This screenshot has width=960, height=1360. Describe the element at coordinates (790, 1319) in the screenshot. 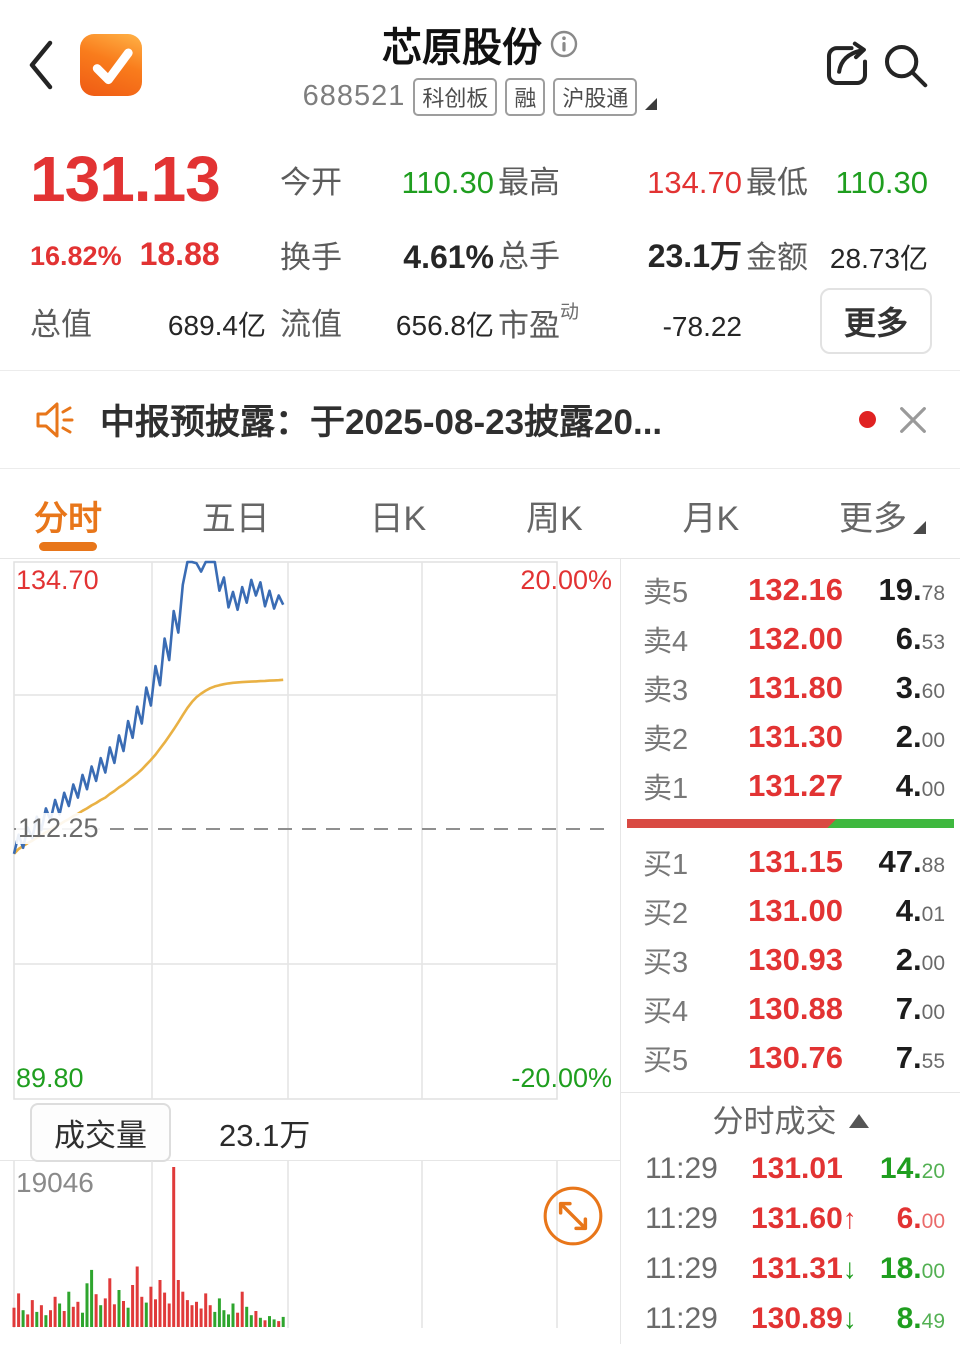

I see `tick-row: 11:29 130.89↓ 8.49` at that location.